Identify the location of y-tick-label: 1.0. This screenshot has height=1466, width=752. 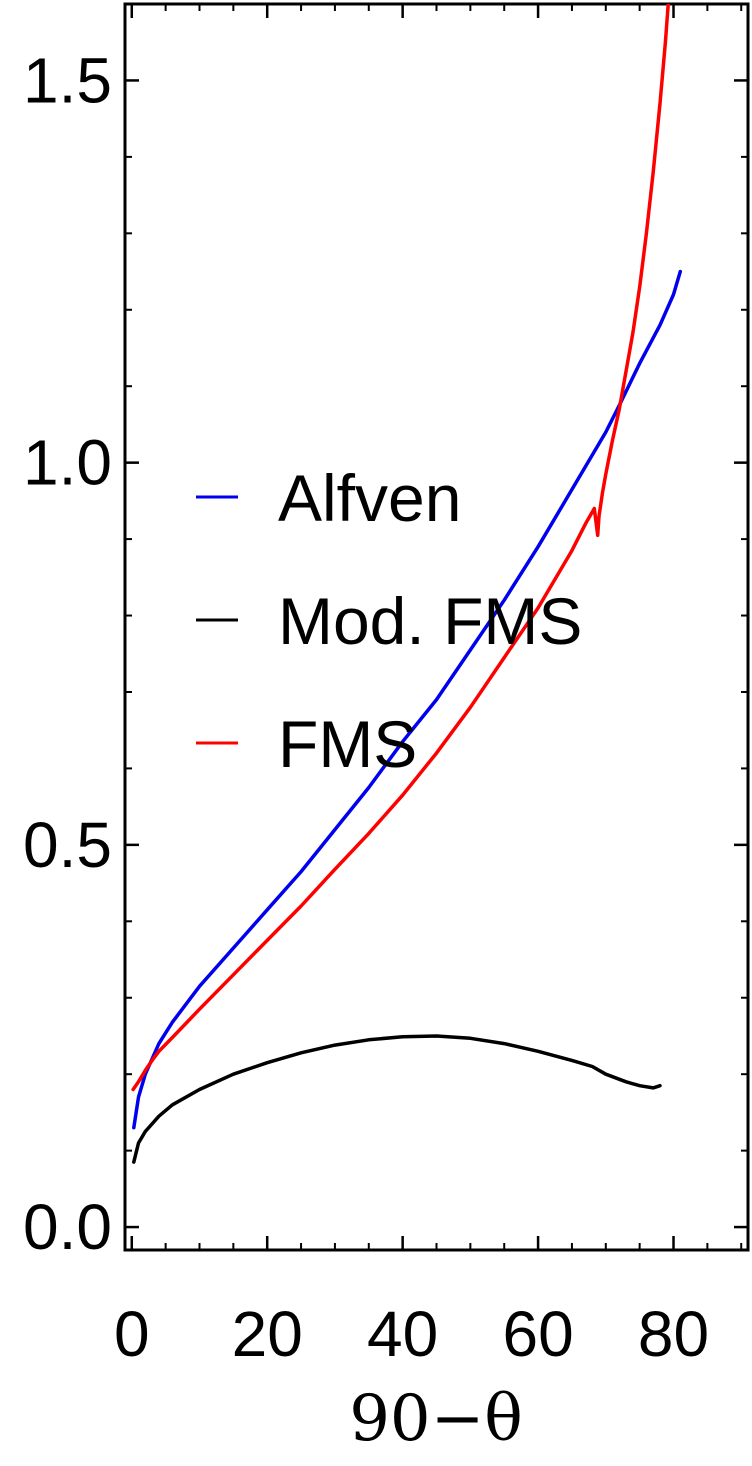
(67, 463).